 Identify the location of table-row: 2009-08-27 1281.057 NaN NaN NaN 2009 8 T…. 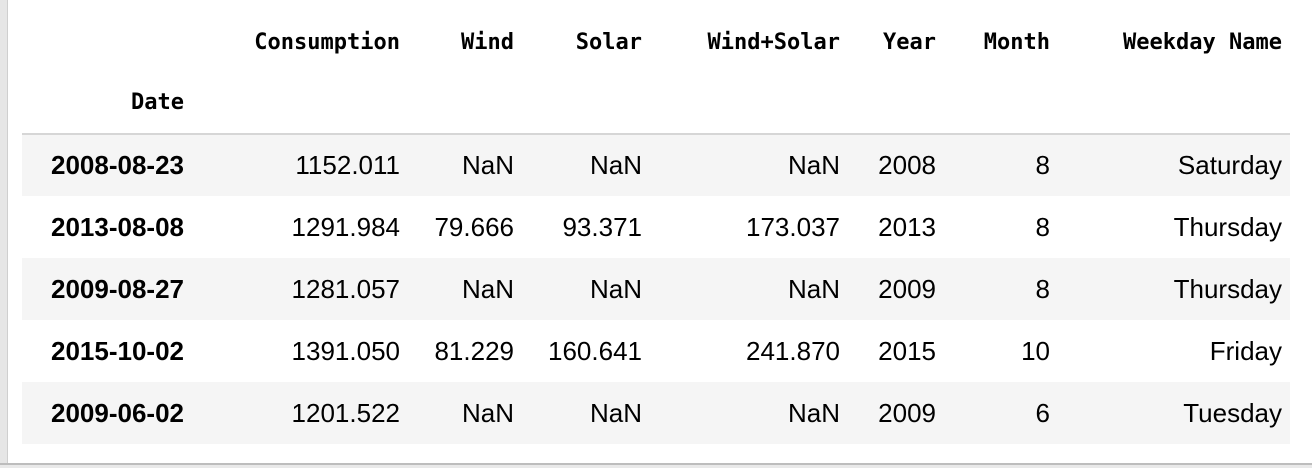
(656, 289).